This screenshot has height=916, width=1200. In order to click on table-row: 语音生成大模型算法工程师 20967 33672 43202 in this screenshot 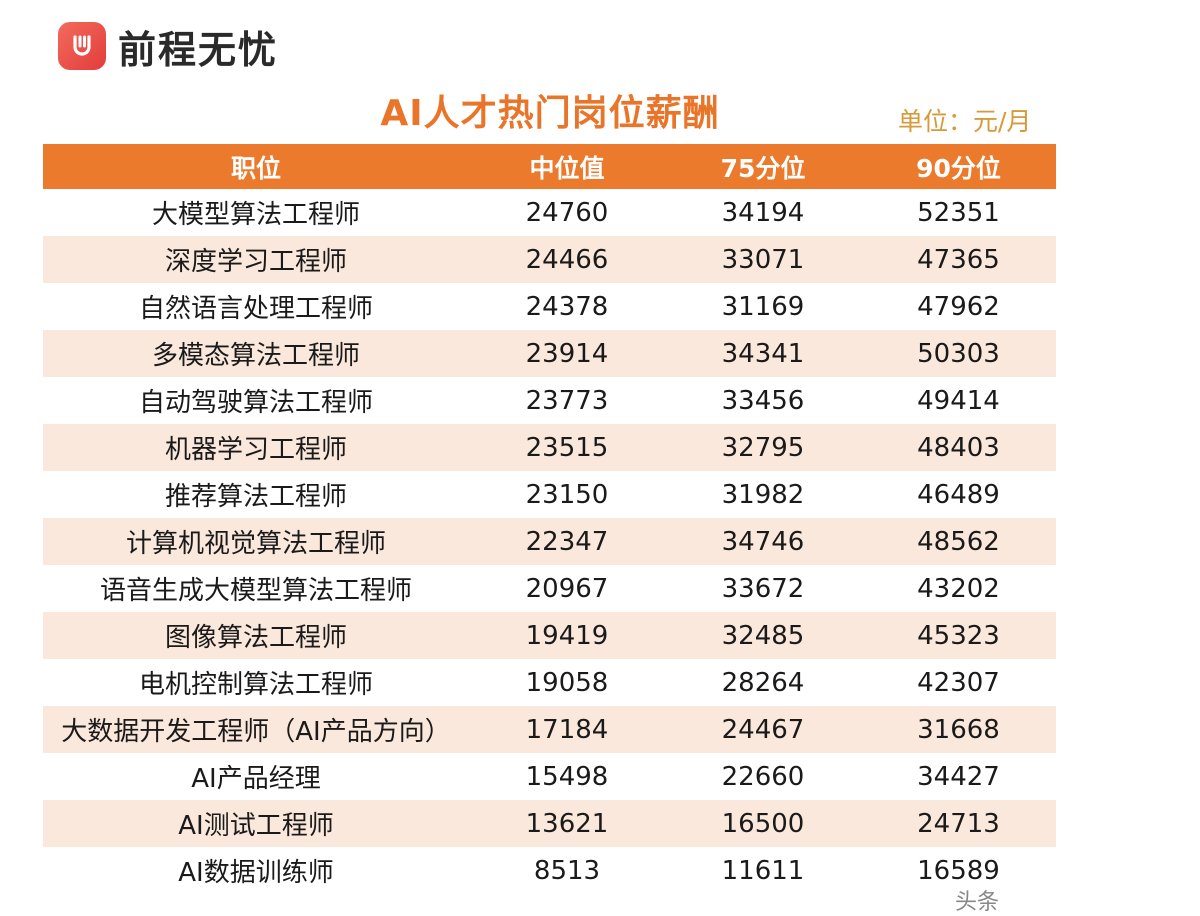, I will do `click(549, 588)`.